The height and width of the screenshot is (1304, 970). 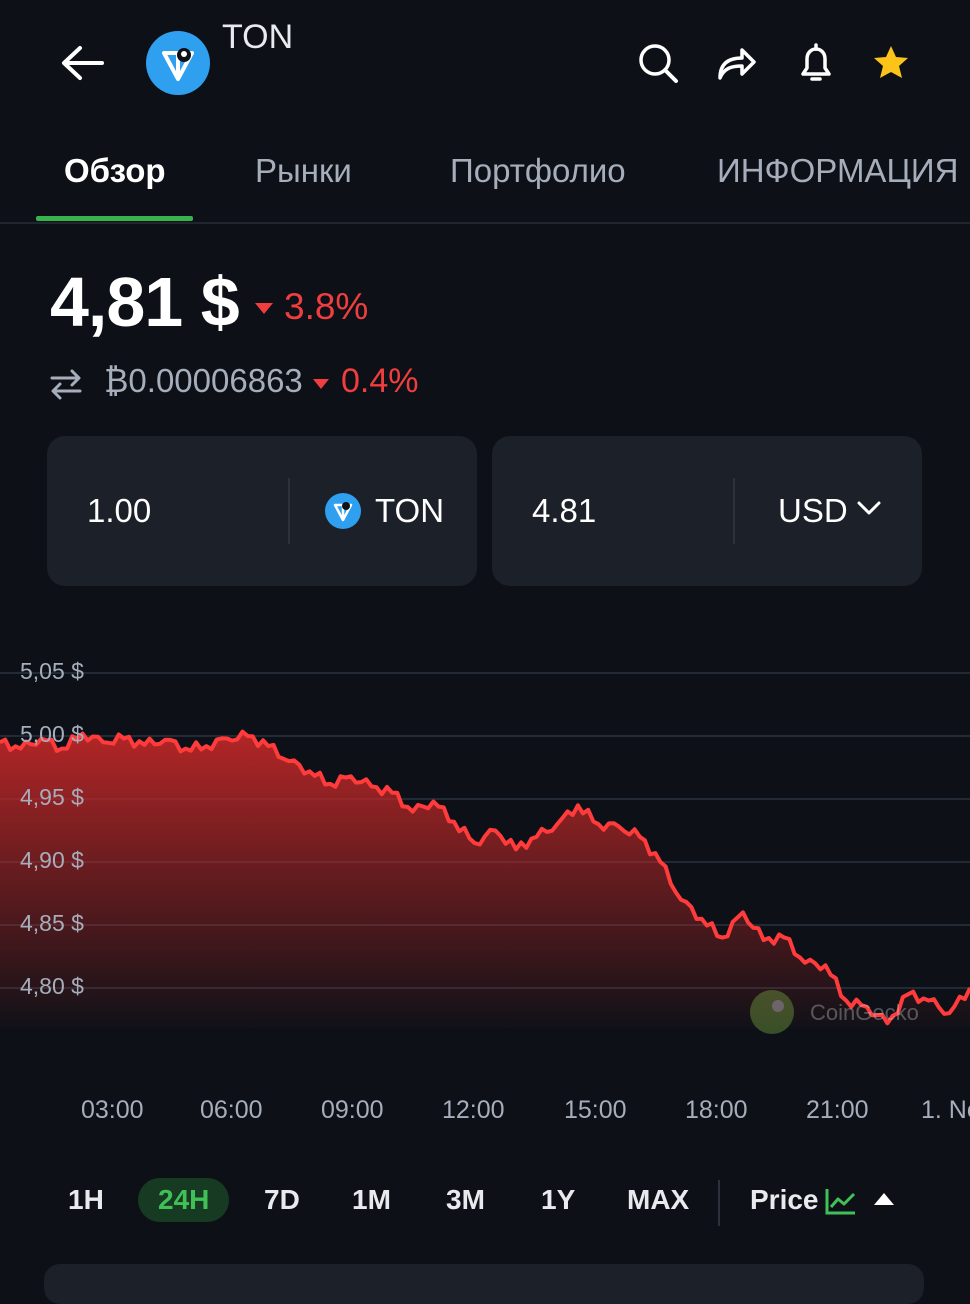 I want to click on x-tick-label: 18:00, so click(x=716, y=1110).